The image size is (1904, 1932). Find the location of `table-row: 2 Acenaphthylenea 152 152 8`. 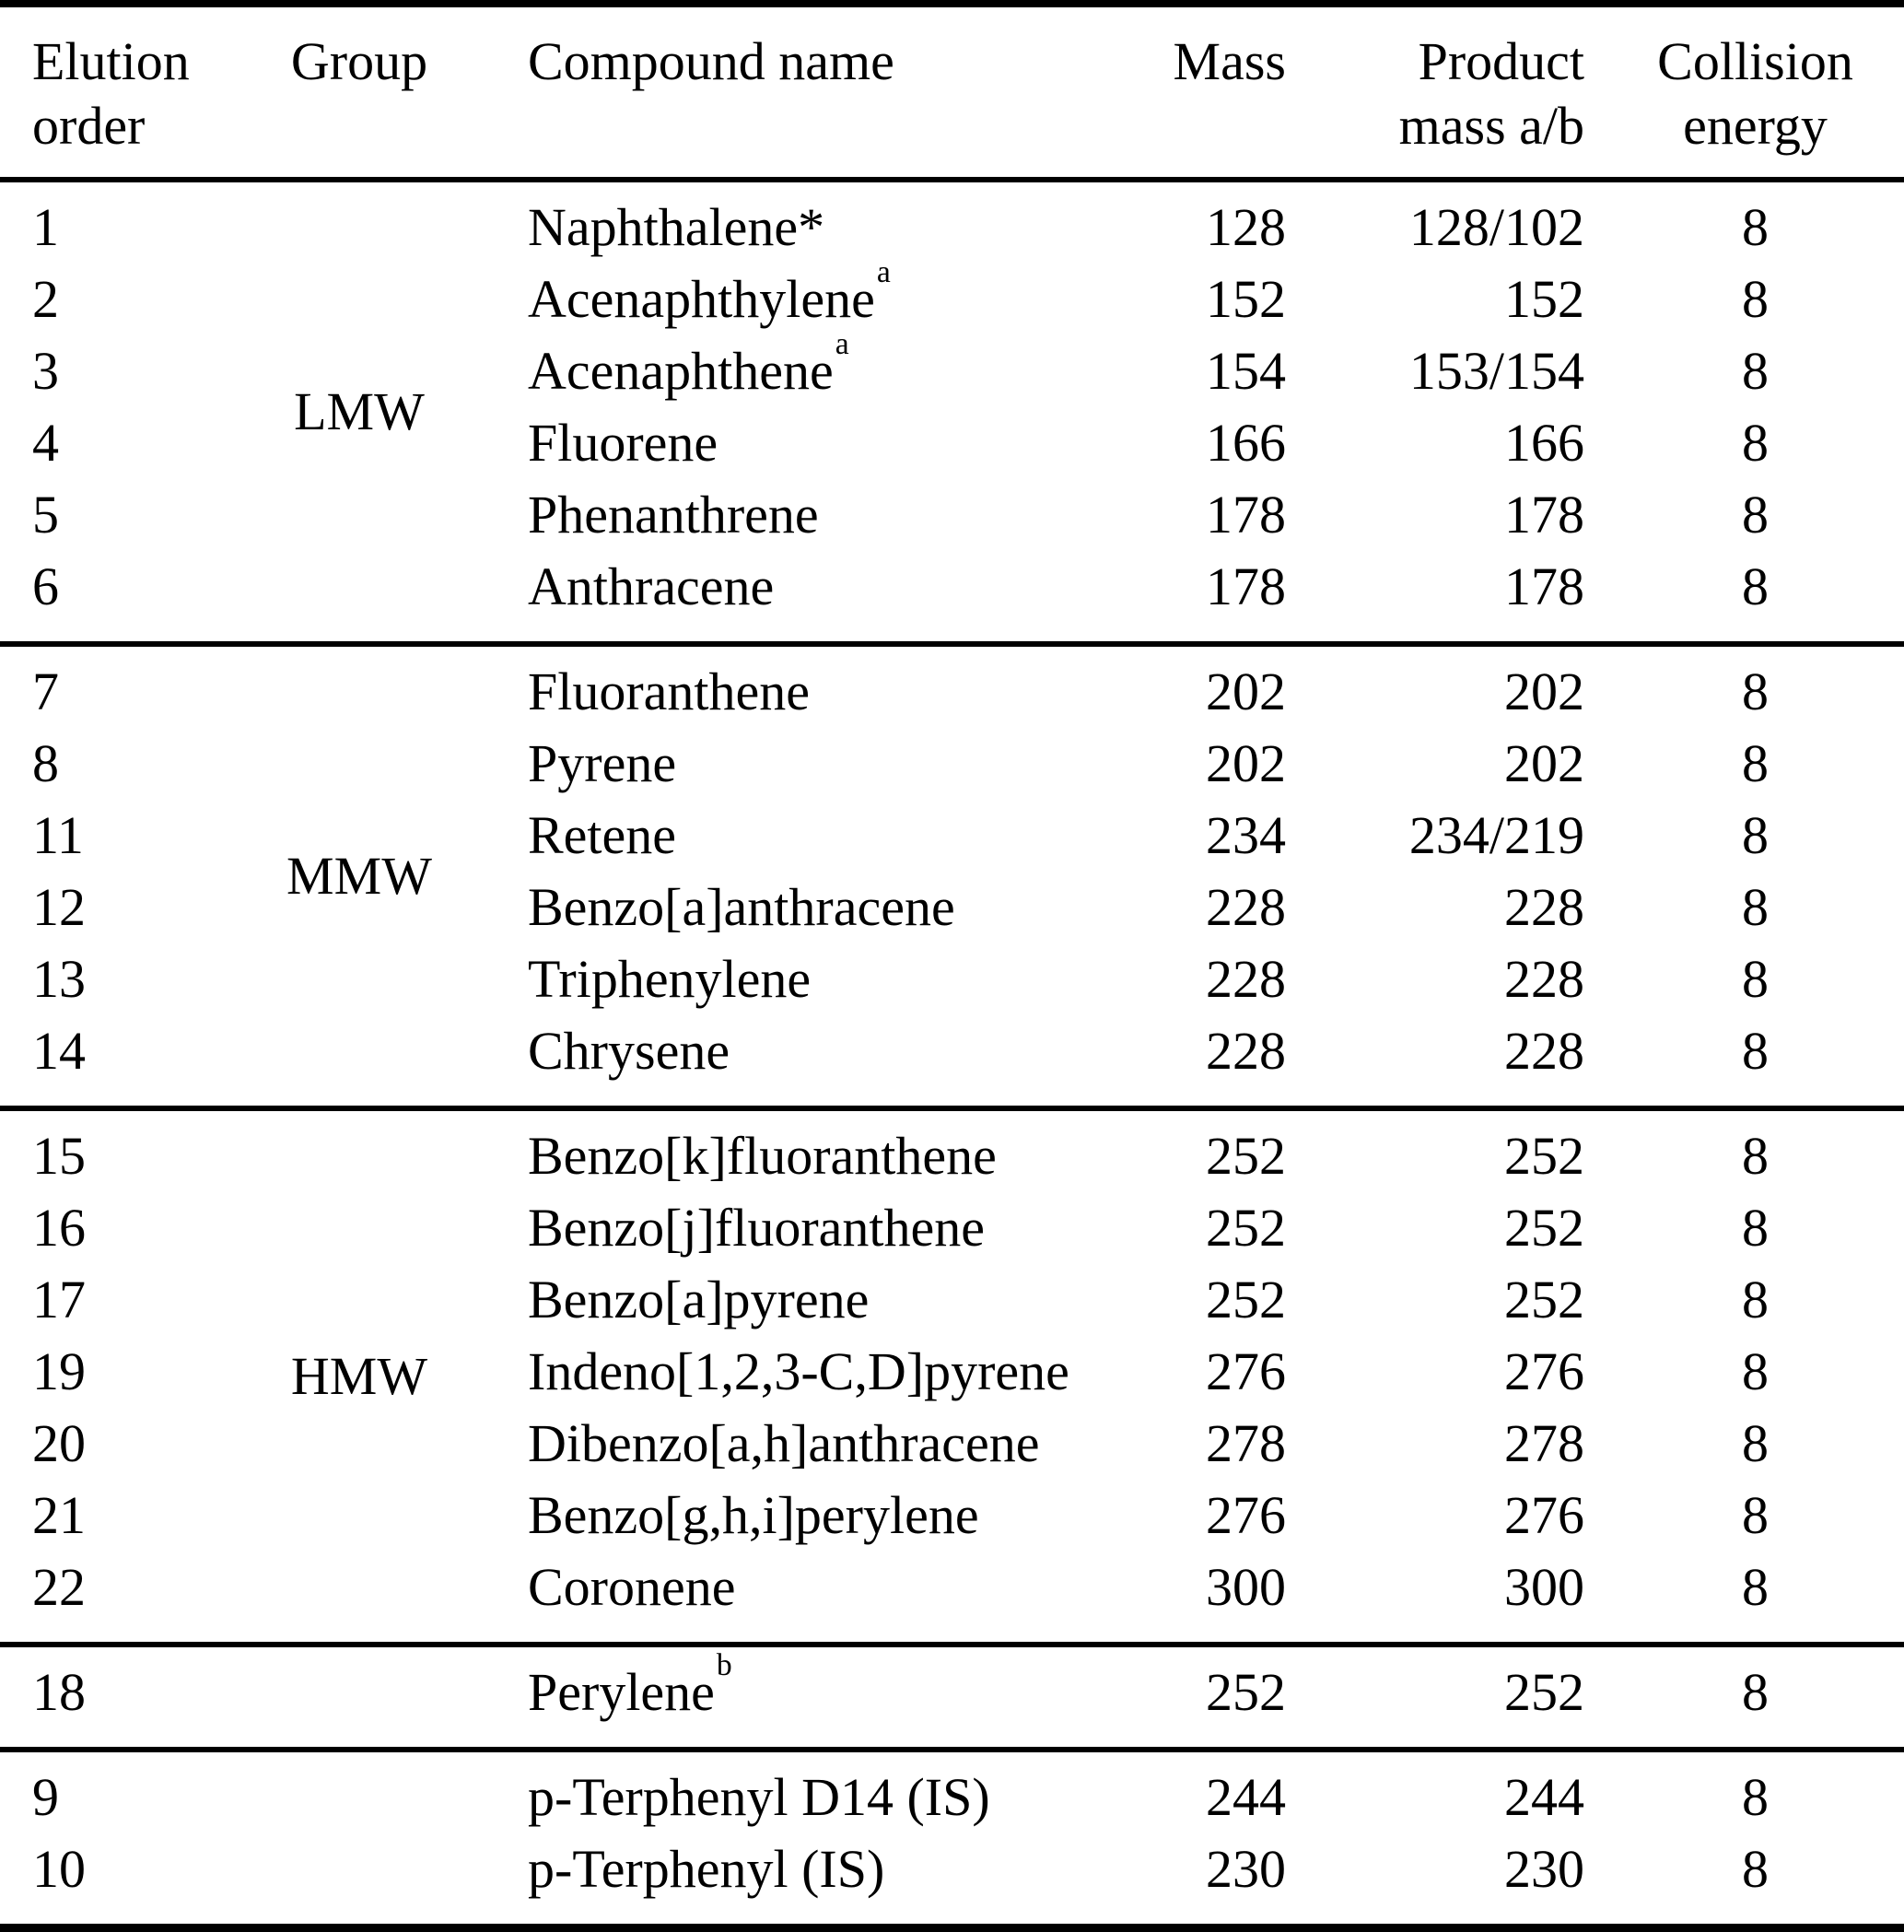

table-row: 2 Acenaphthylenea 152 152 8 is located at coordinates (952, 299).